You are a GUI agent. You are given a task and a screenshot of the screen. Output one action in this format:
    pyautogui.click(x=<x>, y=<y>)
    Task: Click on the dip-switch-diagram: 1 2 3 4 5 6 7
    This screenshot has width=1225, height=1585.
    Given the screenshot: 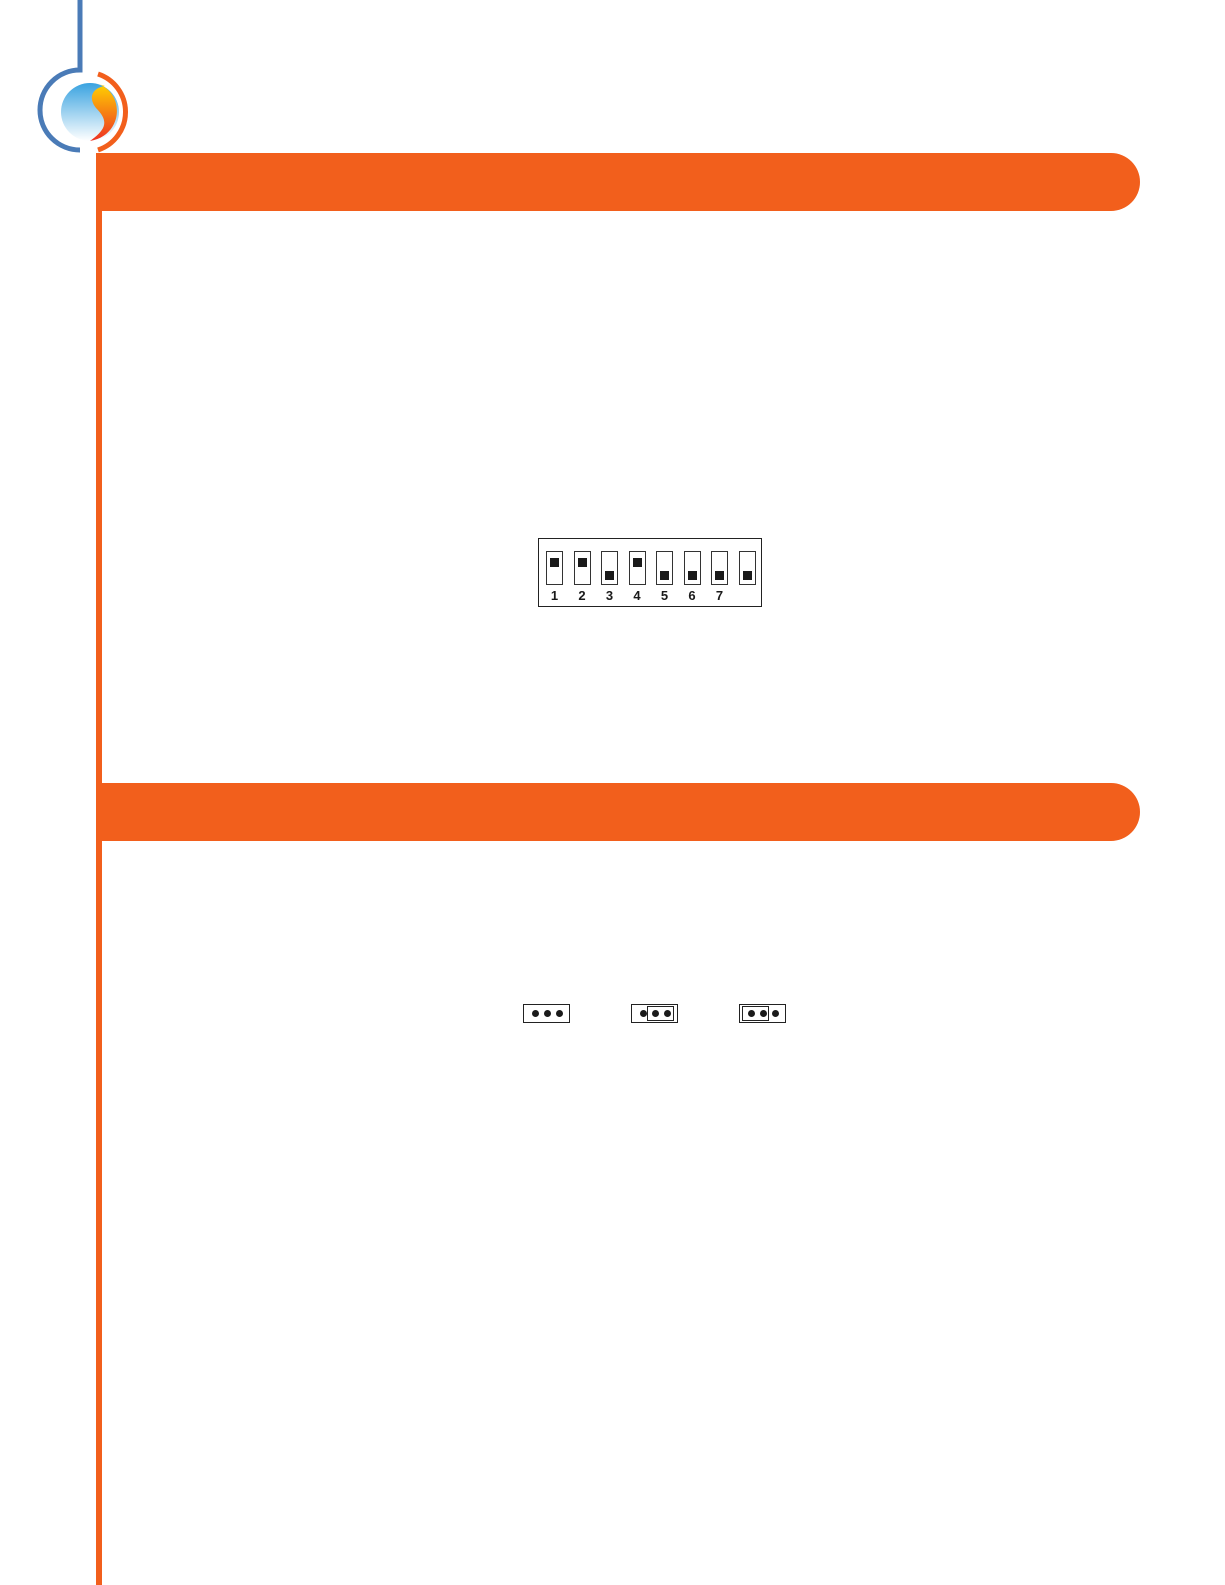 What is the action you would take?
    pyautogui.click(x=650, y=572)
    